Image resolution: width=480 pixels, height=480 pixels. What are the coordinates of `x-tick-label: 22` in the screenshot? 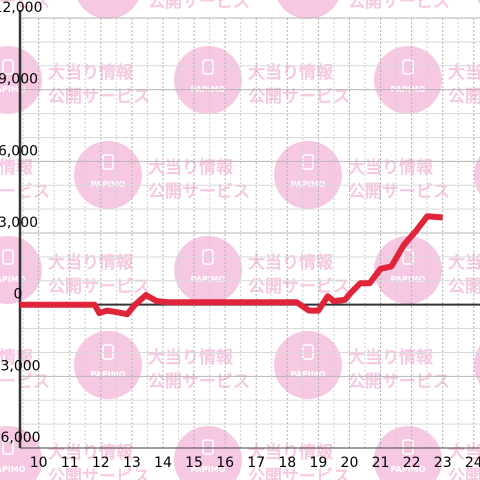 It's located at (412, 463).